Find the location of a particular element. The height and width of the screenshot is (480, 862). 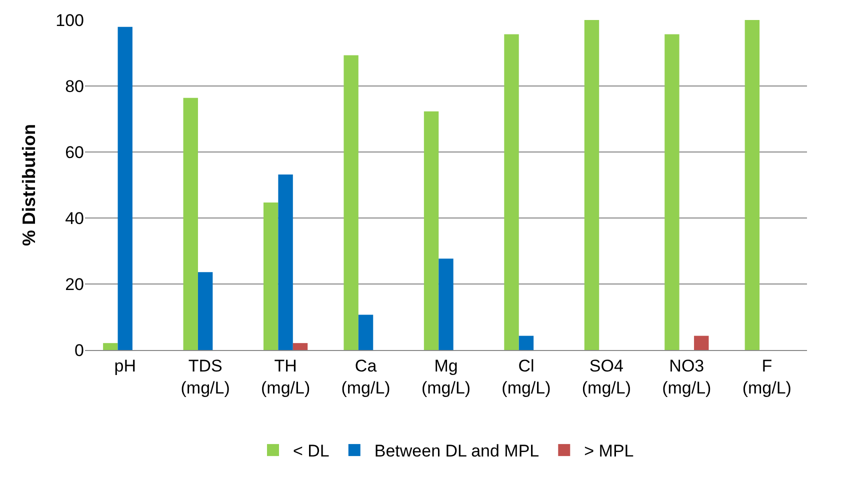

legend-label: Between DL and MPL is located at coordinates (457, 451).